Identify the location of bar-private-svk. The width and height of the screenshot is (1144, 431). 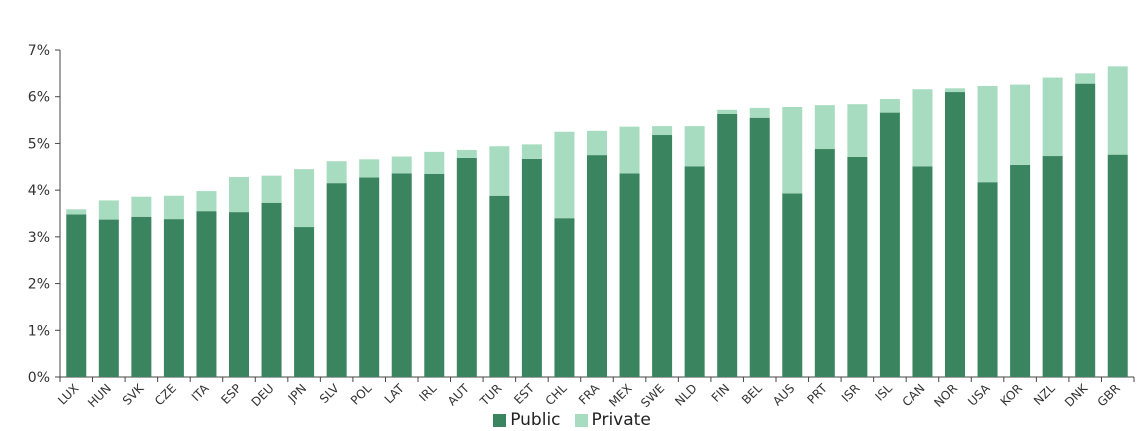
(141, 206).